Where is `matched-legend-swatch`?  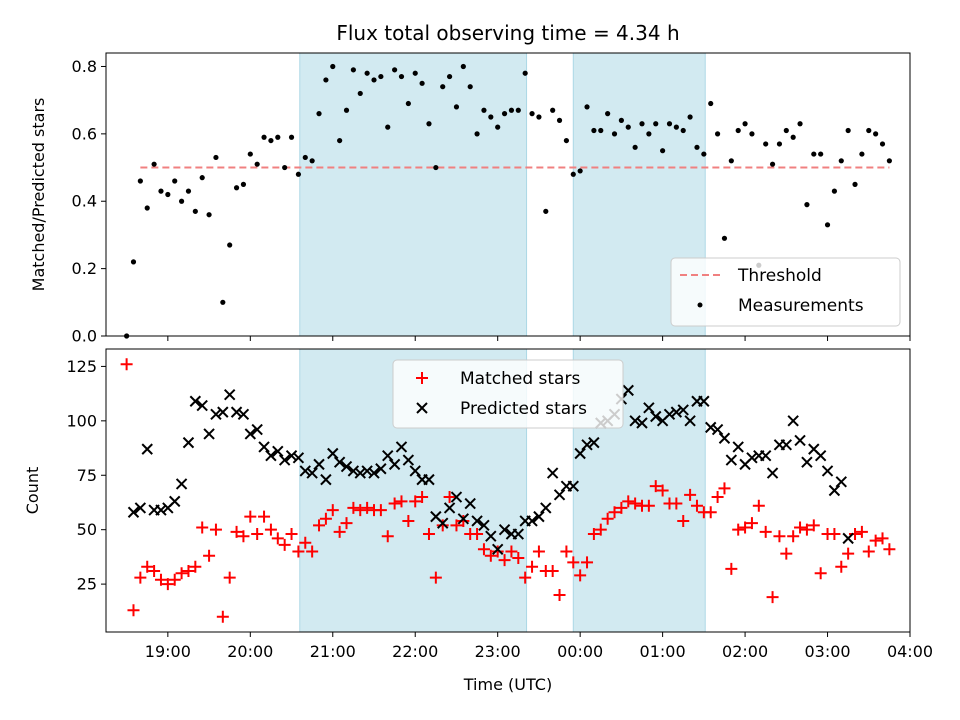
matched-legend-swatch is located at coordinates (422, 378).